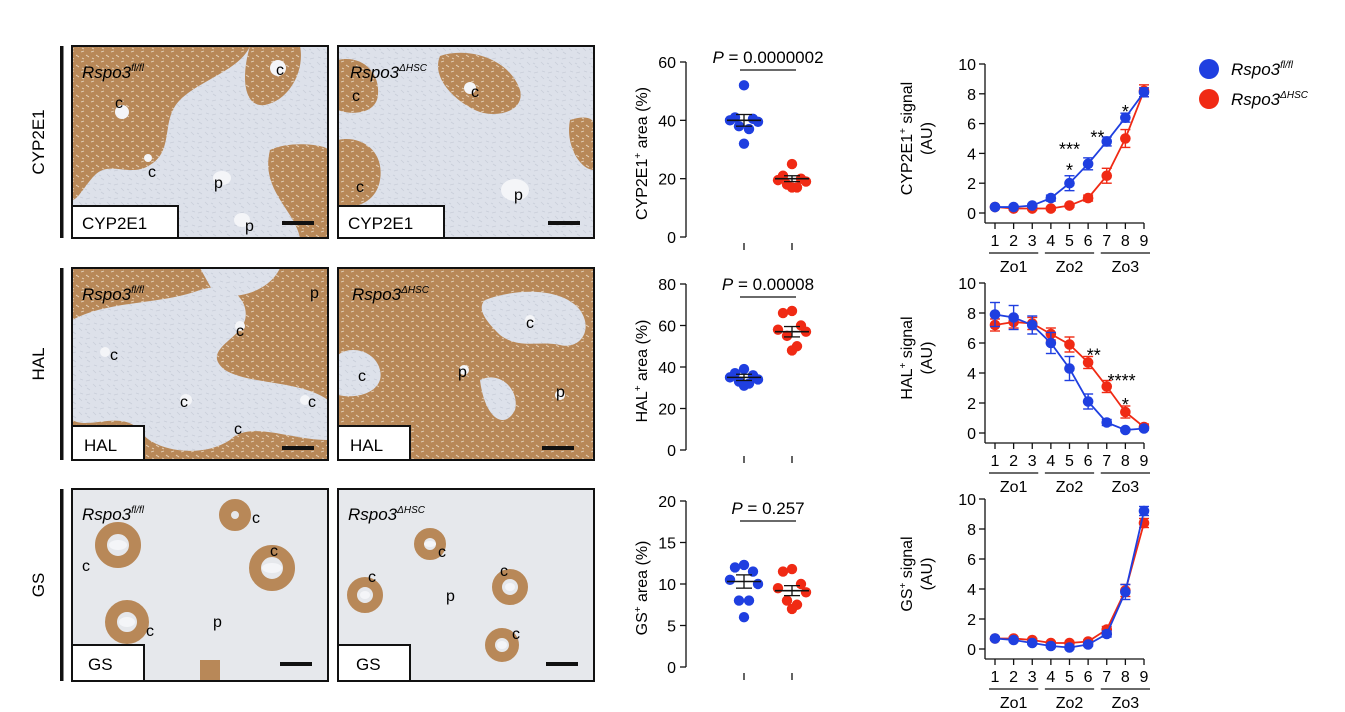  I want to click on y-tick-label: 5, so click(671, 627).